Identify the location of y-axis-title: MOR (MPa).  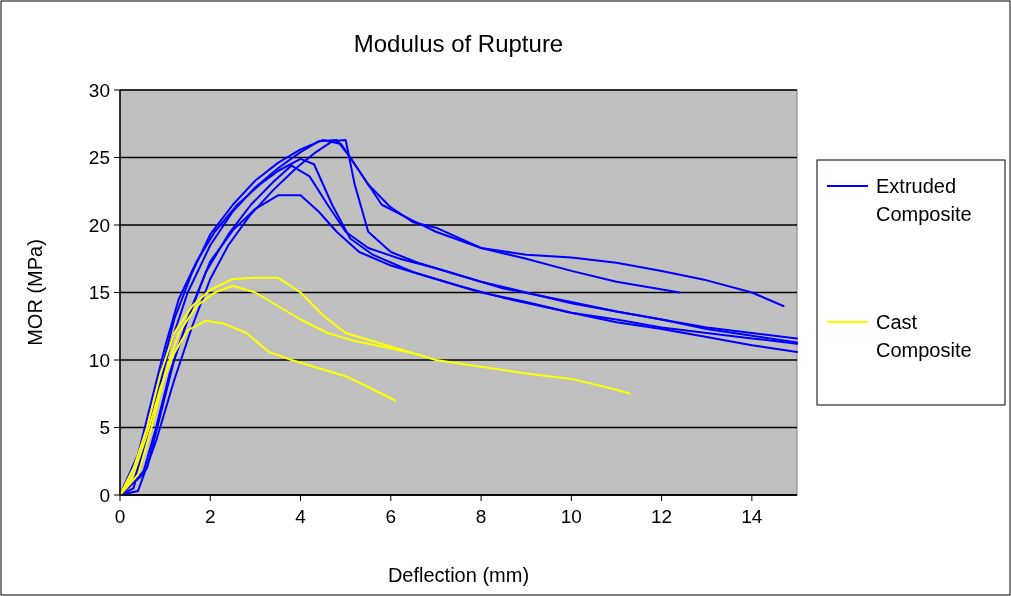
(35, 292).